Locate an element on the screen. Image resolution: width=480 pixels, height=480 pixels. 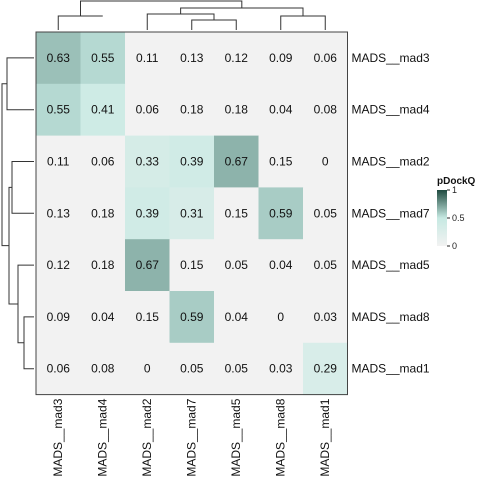
column-label: MADS__mad1 is located at coordinates (325, 437).